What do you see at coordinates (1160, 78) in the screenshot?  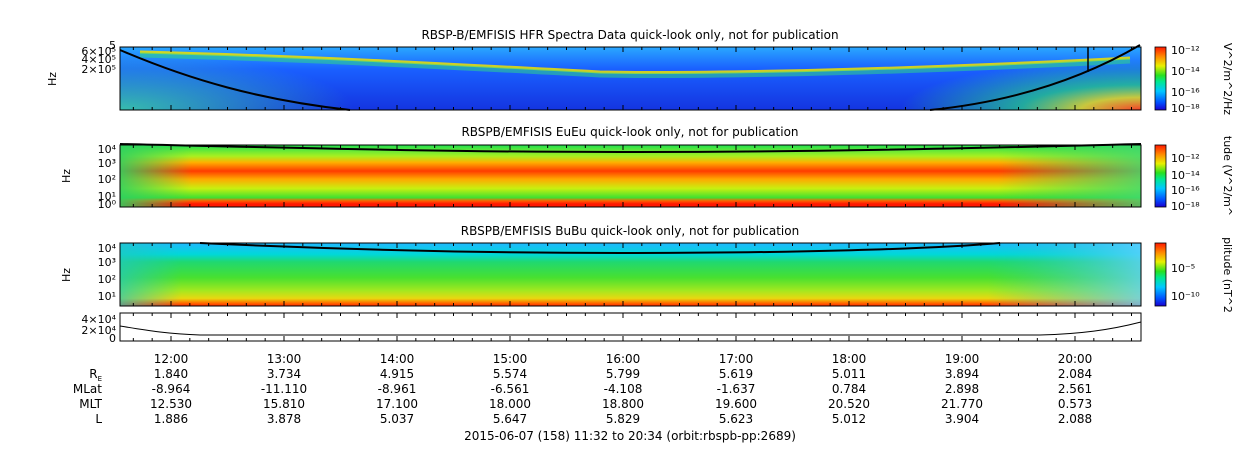 I see `hfr-colorbar` at bounding box center [1160, 78].